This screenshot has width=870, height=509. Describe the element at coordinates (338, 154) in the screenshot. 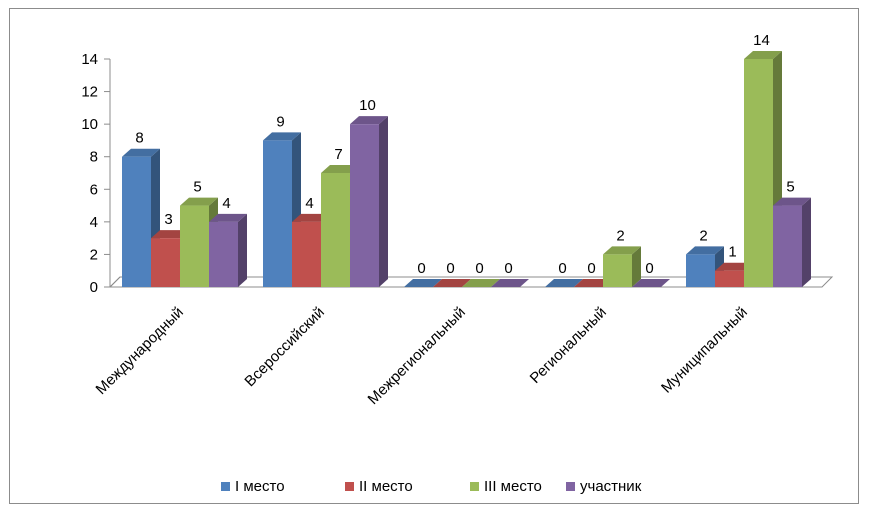

I see `data-label: 7` at that location.